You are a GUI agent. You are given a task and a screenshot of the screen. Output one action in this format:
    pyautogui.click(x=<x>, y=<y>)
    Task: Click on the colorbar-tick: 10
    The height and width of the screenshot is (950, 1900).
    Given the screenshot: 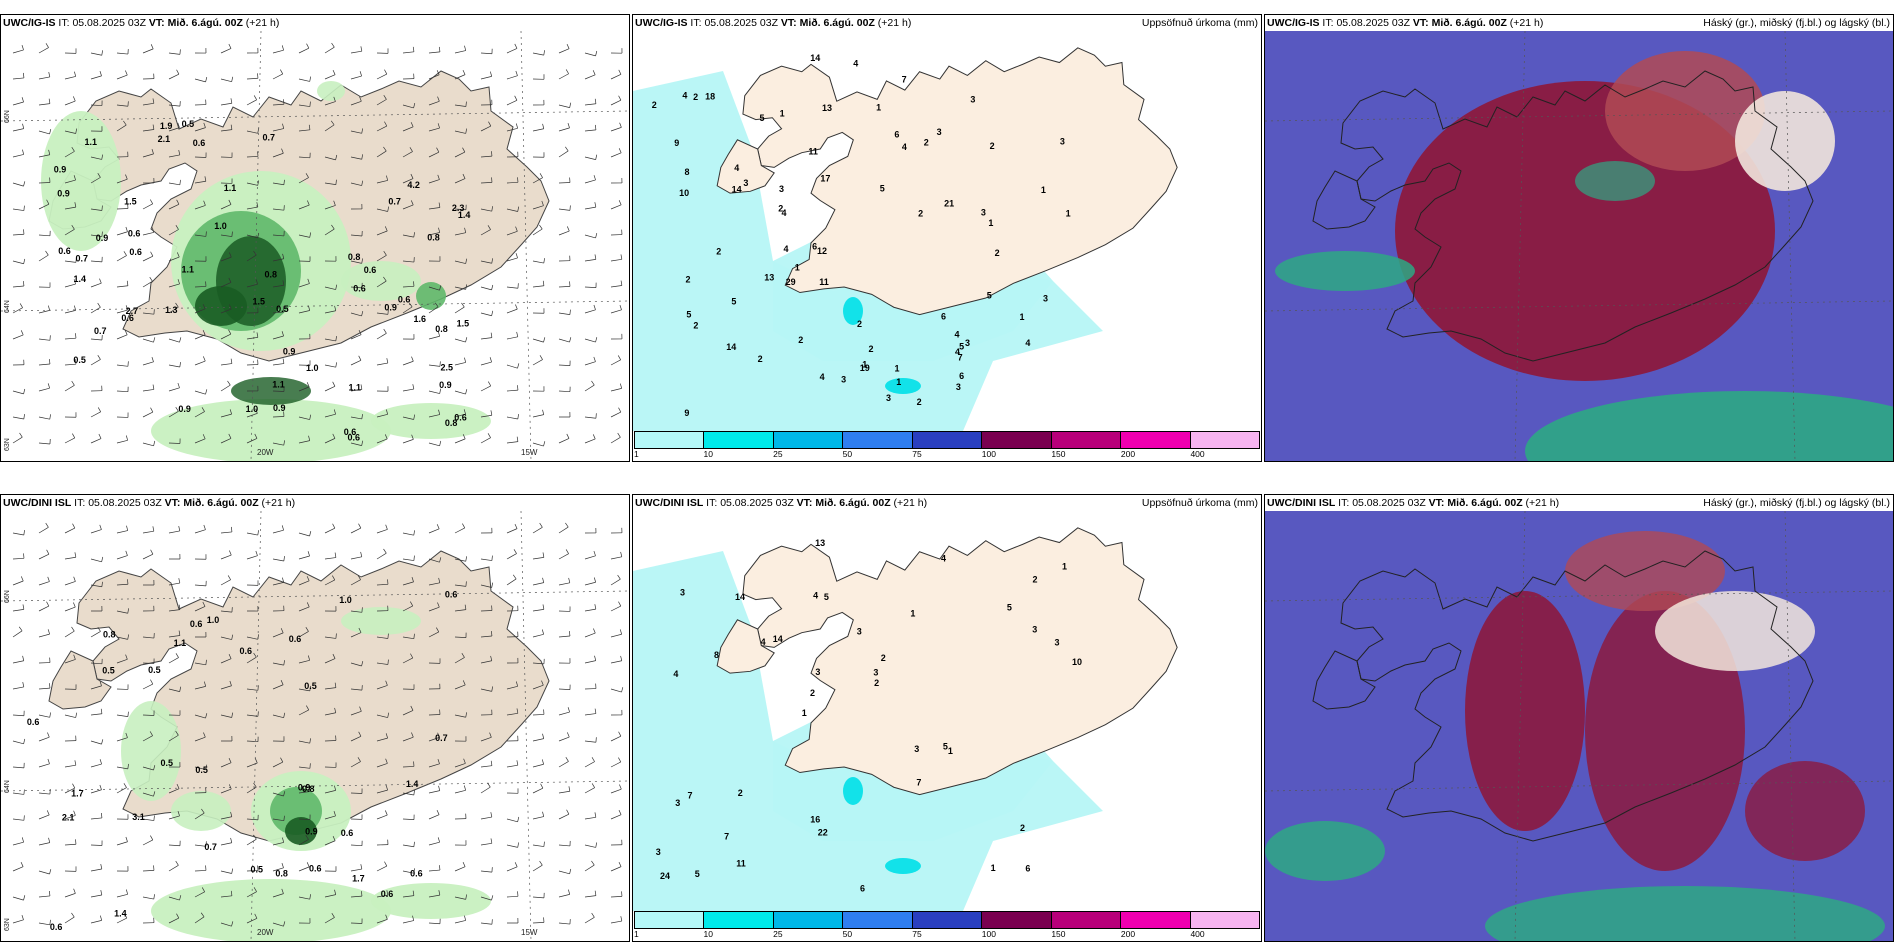 What is the action you would take?
    pyautogui.click(x=708, y=454)
    